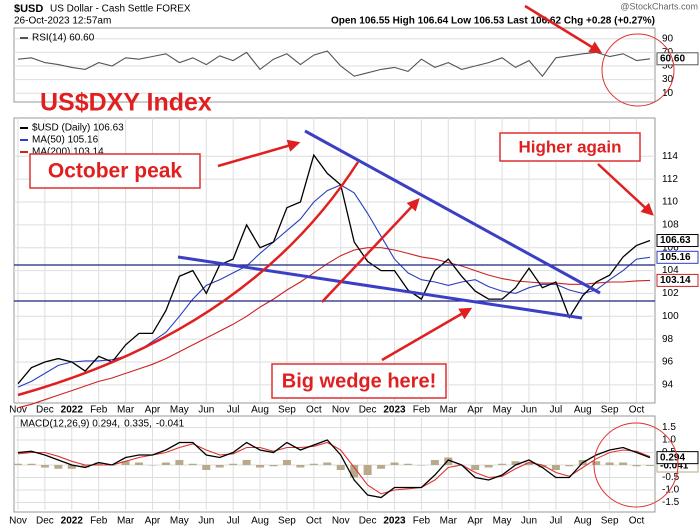 The height and width of the screenshot is (530, 700). Describe the element at coordinates (671, 490) in the screenshot. I see `y-tick-label: -1.0` at that location.